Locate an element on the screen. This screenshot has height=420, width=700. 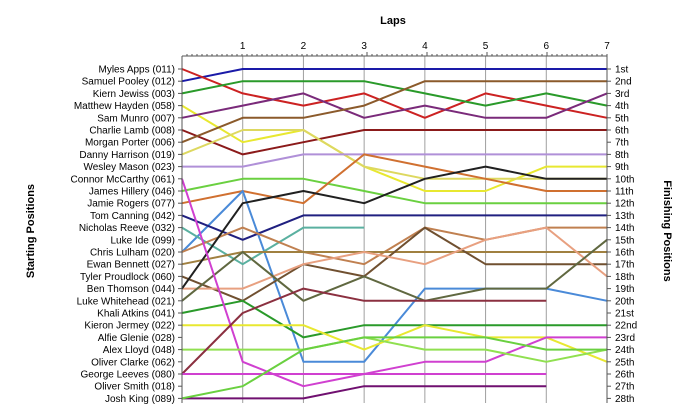
x-axis-title: Laps is located at coordinates (393, 21).